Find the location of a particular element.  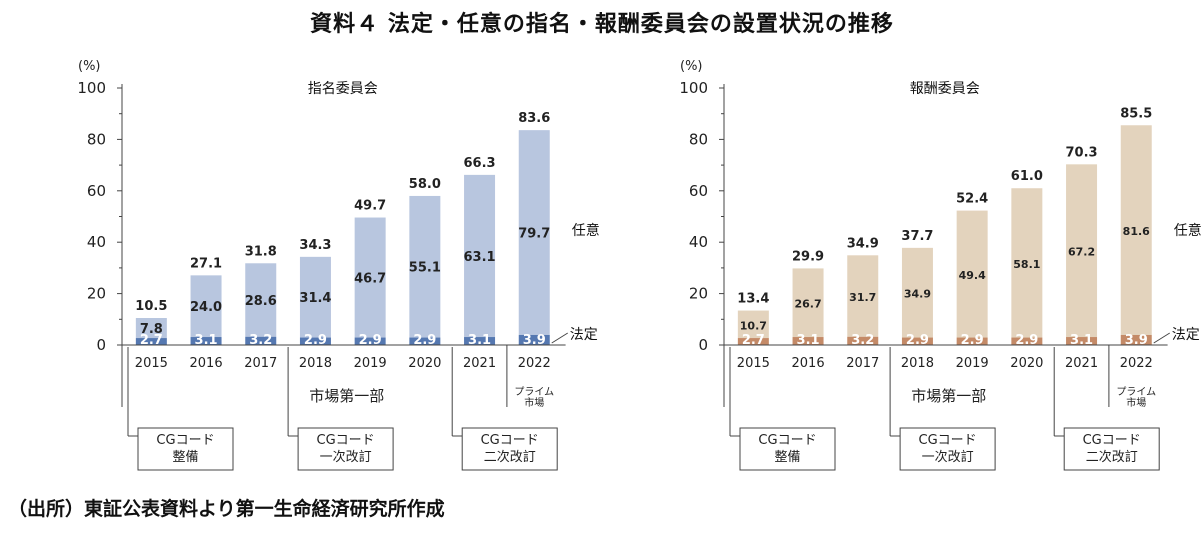

y-tick-label: 60 is located at coordinates (698, 191).